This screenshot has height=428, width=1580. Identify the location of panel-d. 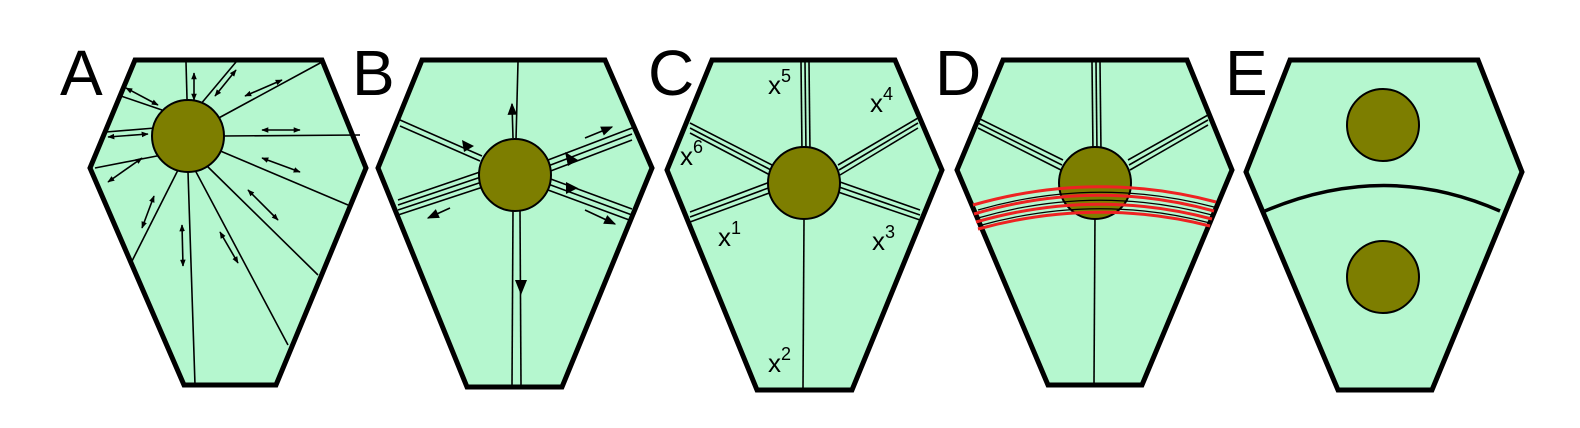
(1094, 222).